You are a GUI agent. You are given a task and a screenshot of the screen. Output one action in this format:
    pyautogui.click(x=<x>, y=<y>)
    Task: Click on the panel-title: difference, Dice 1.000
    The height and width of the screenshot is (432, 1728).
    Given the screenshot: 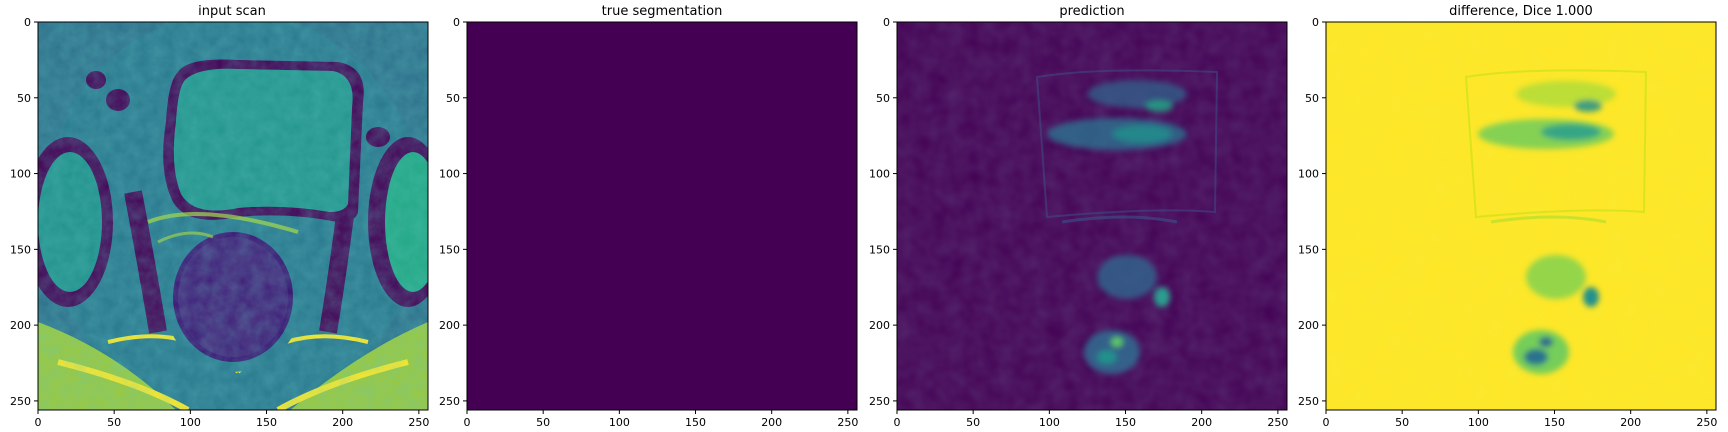 What is the action you would take?
    pyautogui.click(x=1521, y=11)
    